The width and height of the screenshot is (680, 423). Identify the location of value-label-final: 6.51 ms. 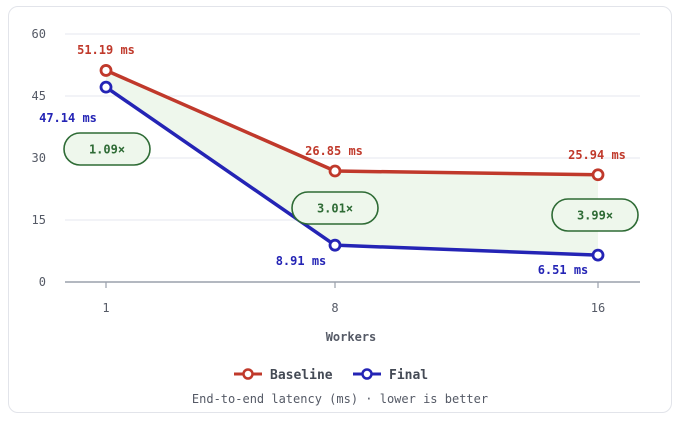
(563, 270).